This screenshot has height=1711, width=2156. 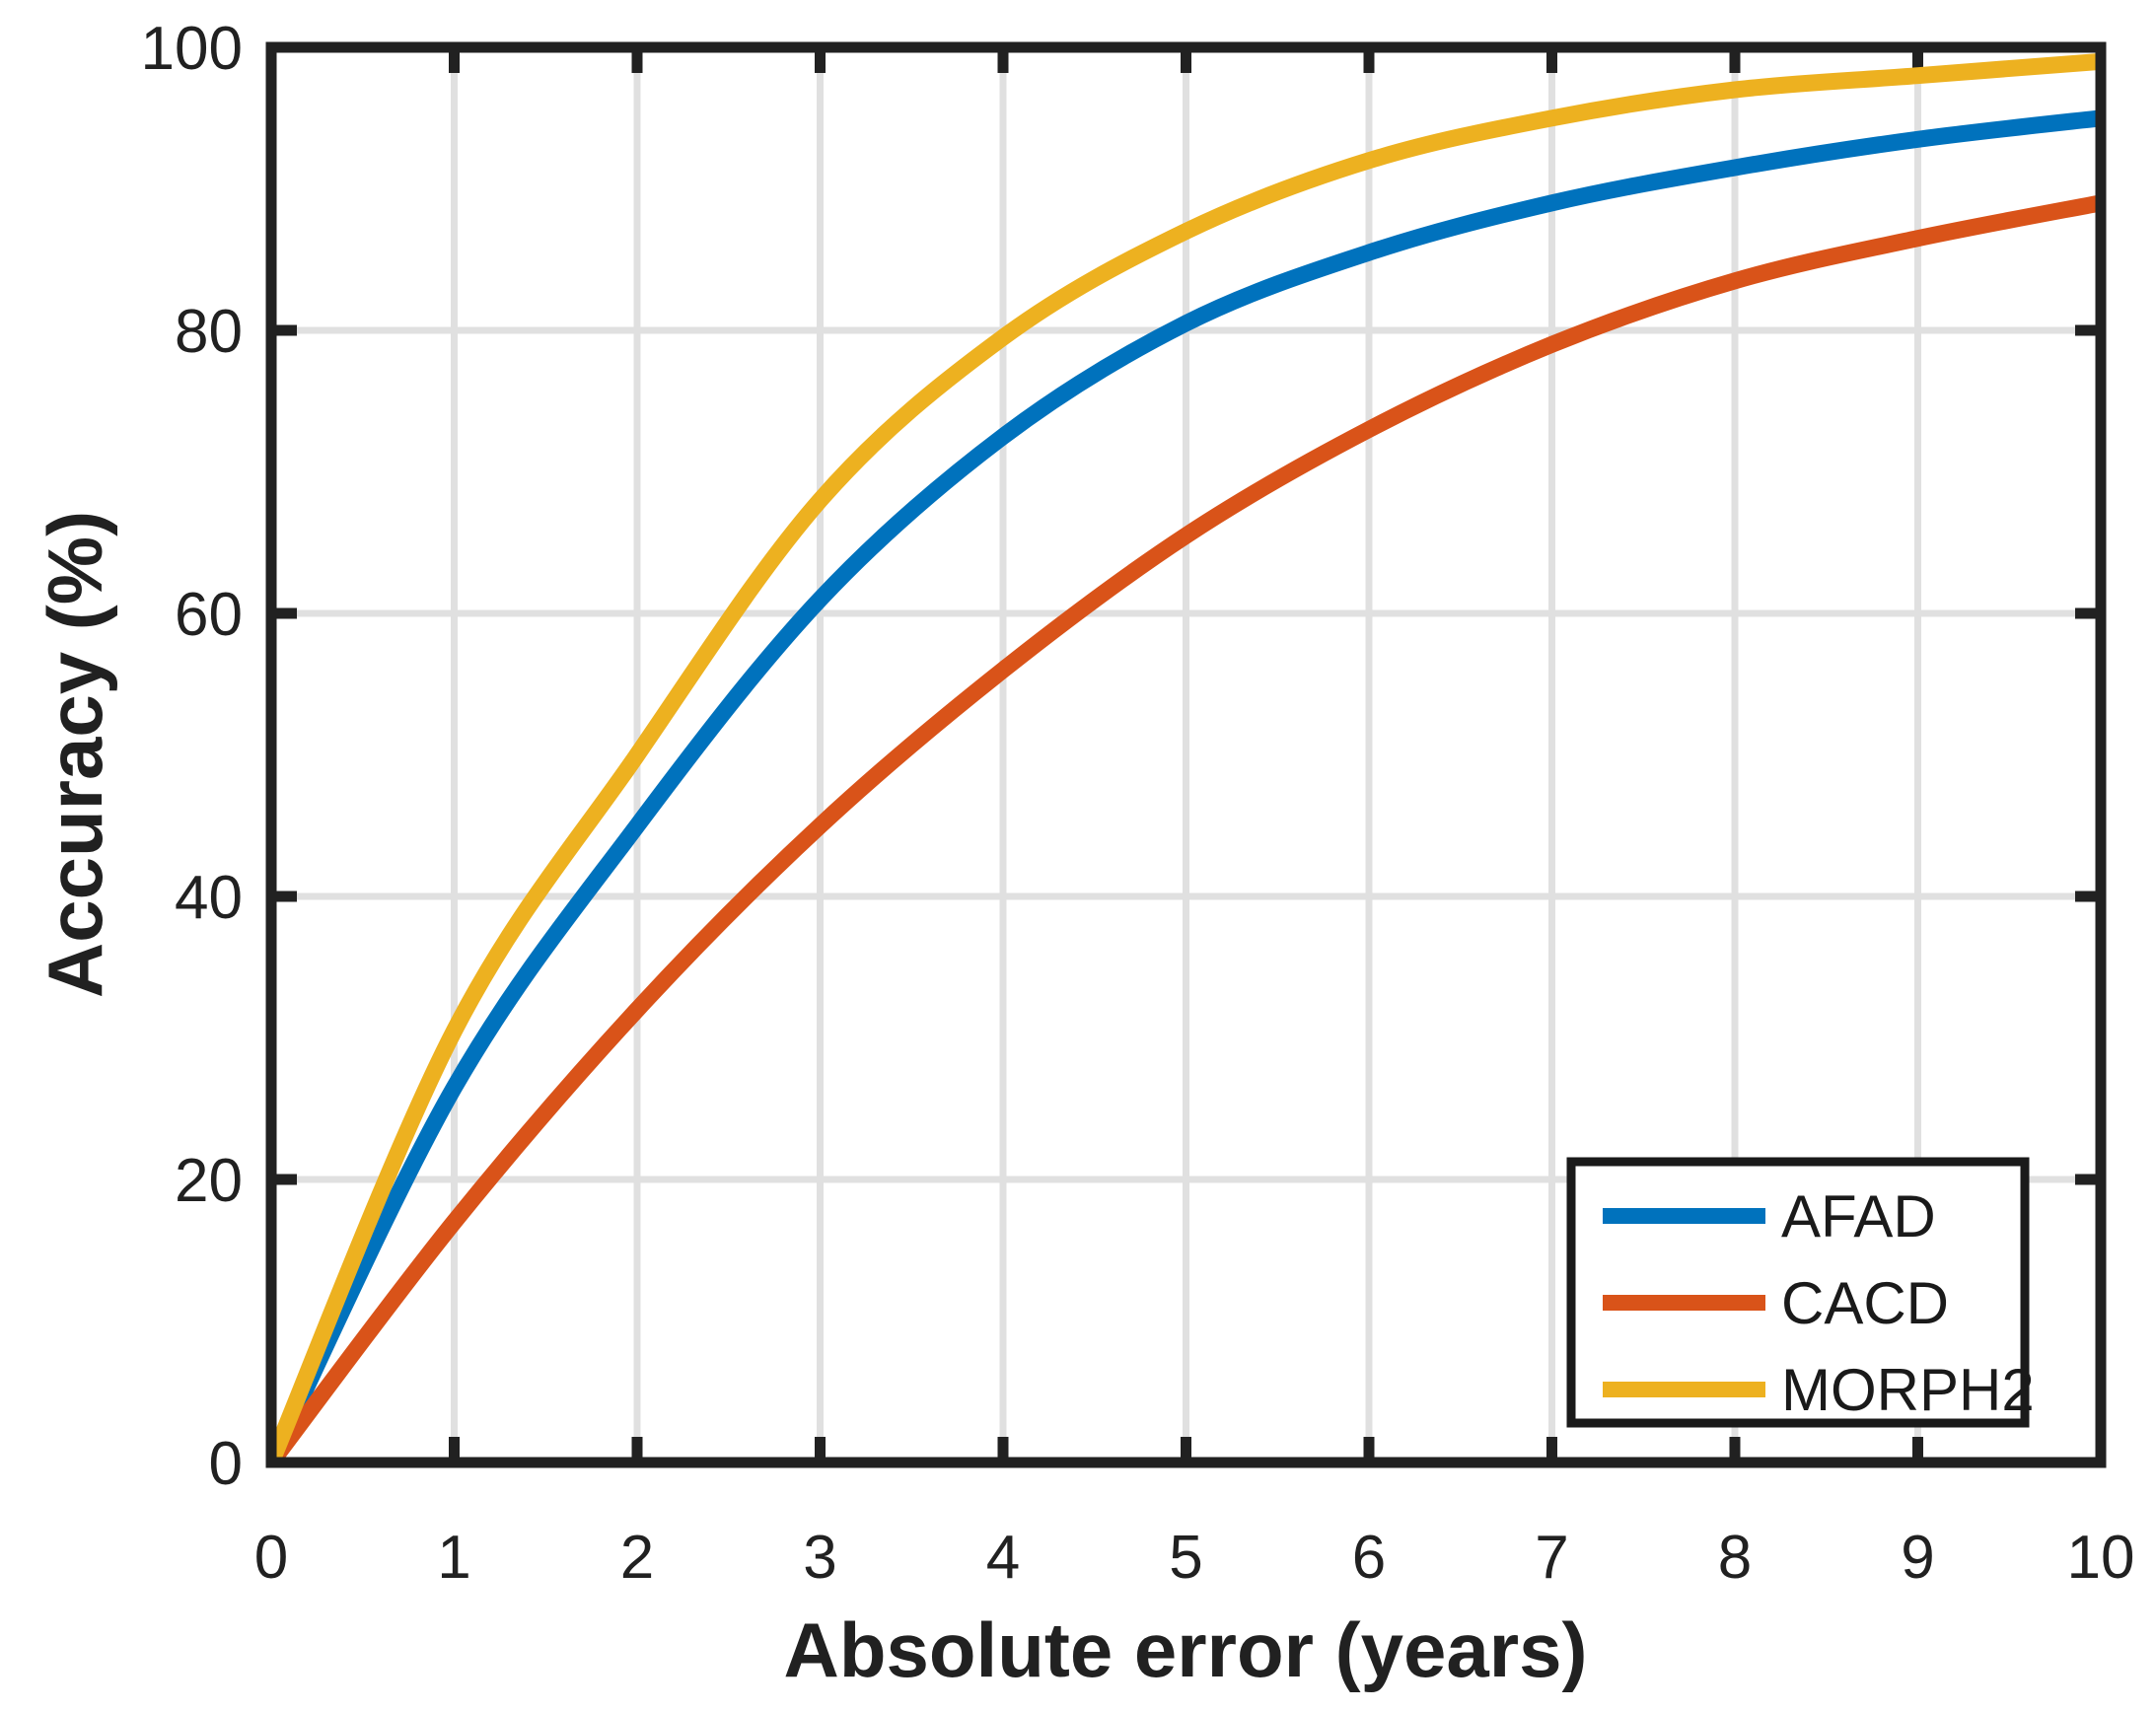 I want to click on y-tick-label: 40, so click(x=209, y=898).